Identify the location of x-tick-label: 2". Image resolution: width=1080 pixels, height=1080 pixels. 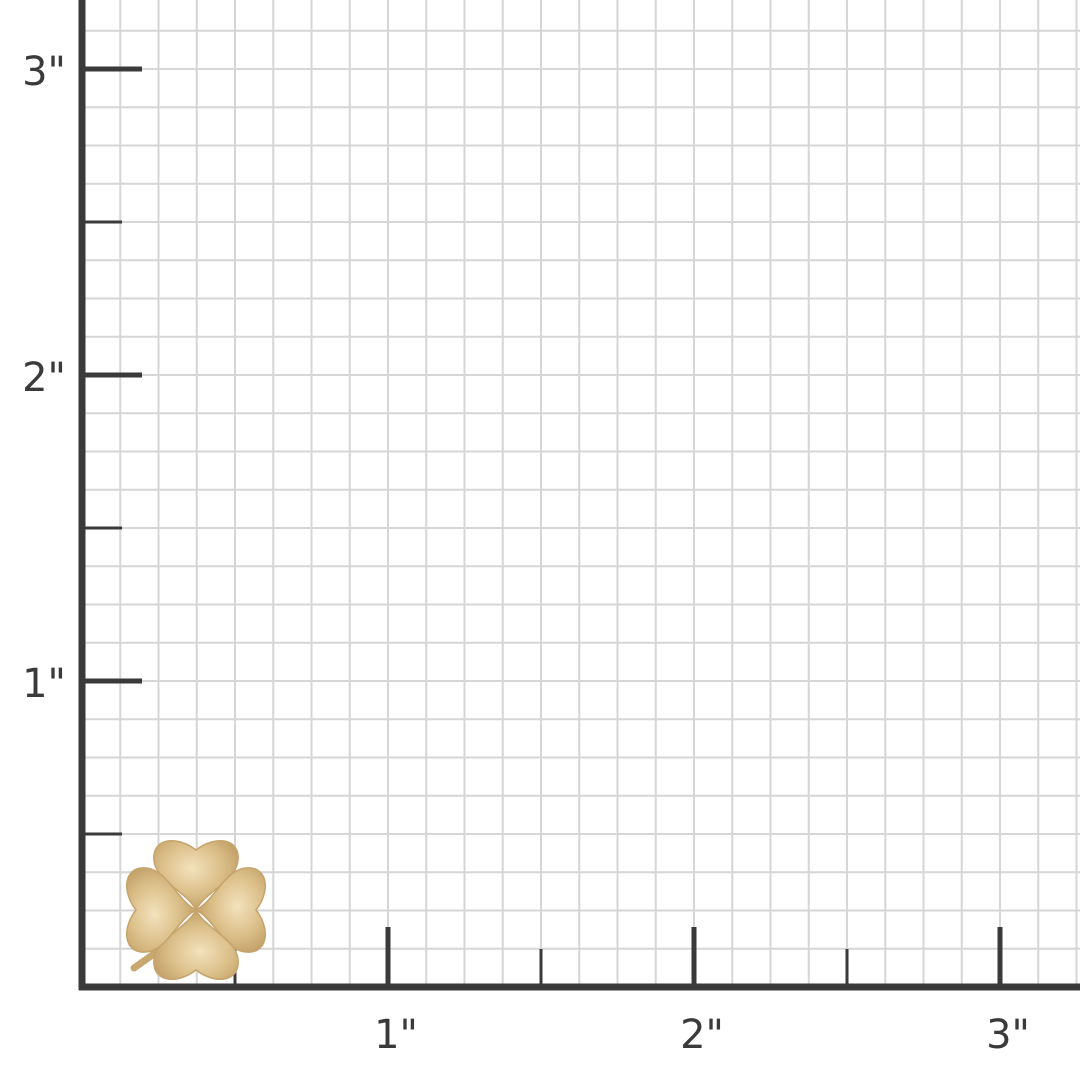
(702, 1035).